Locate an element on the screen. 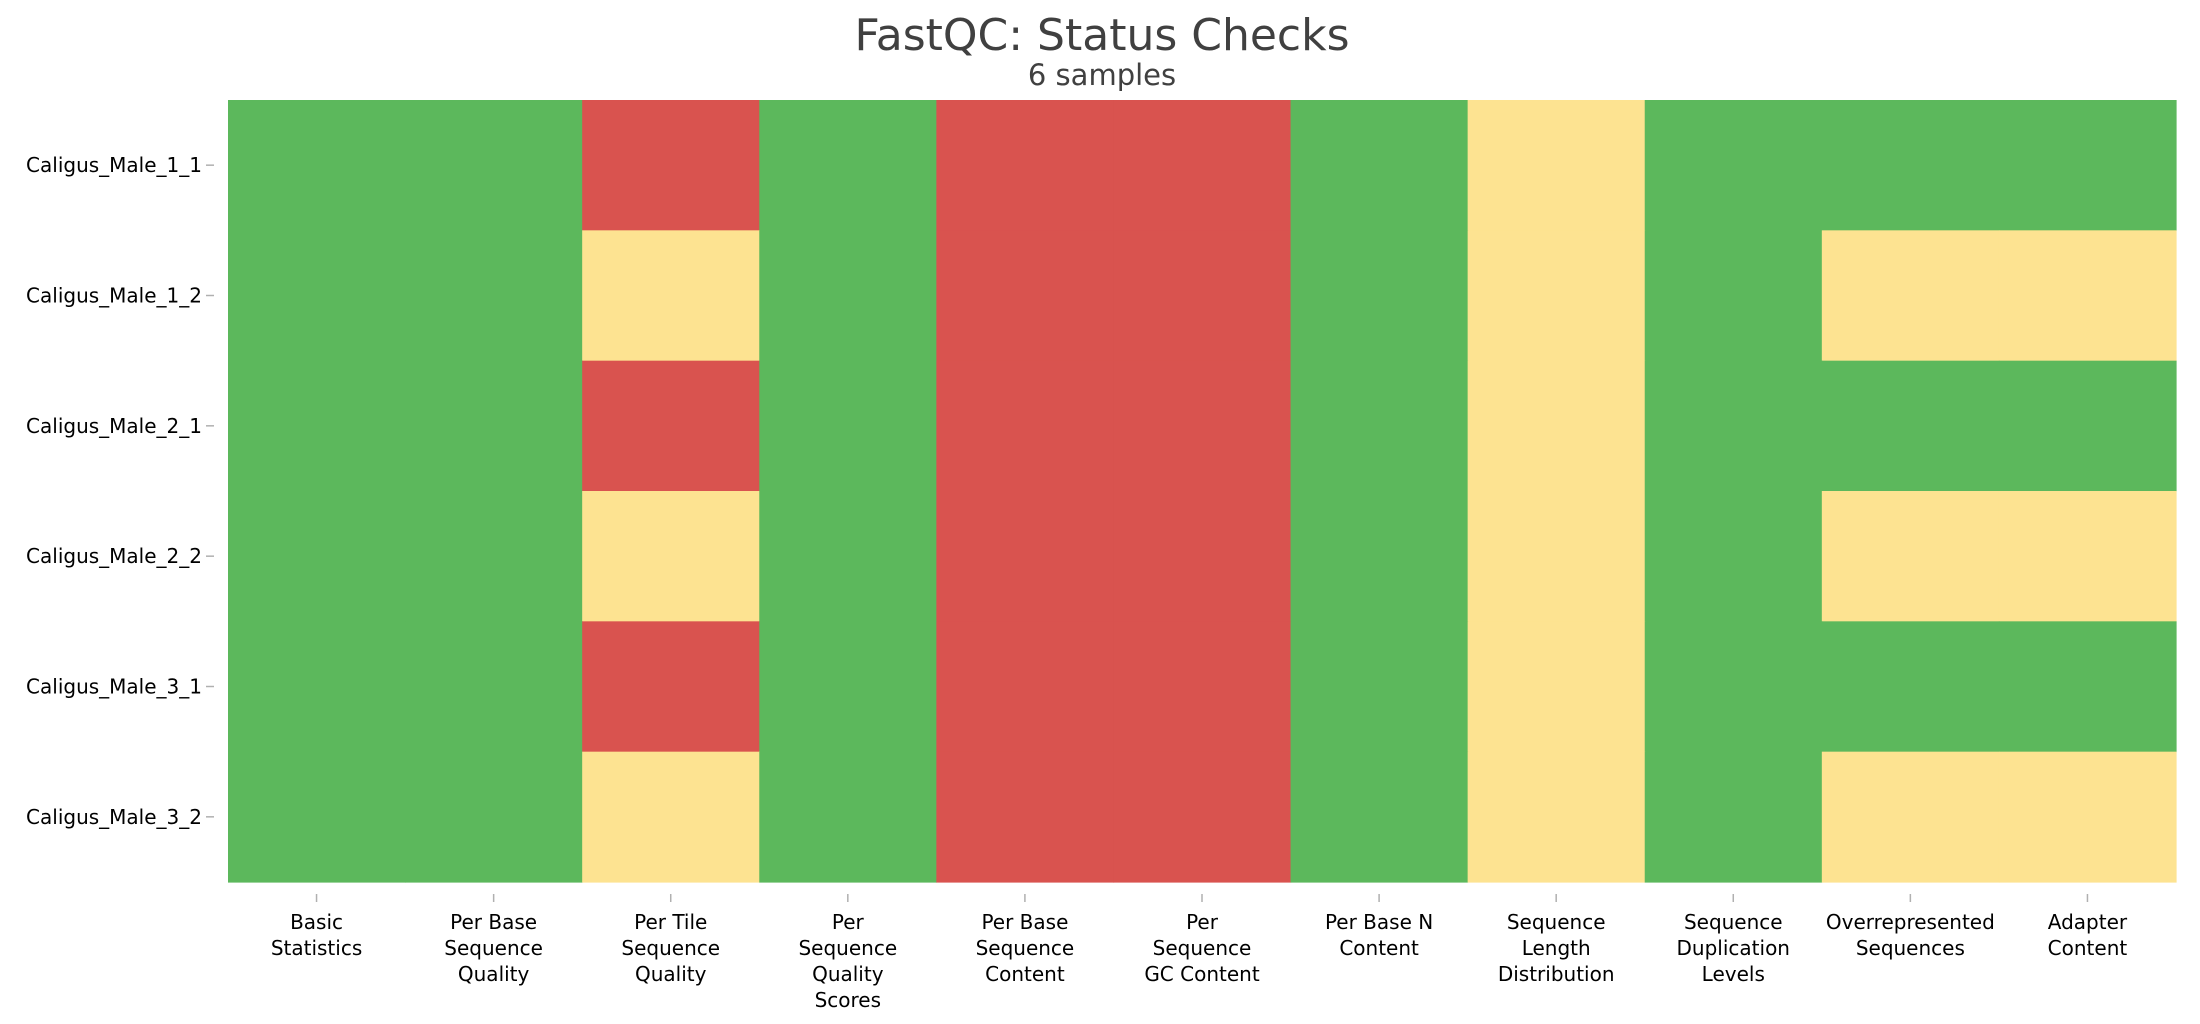 This screenshot has height=1024, width=2200. column-label-line: Per Tile is located at coordinates (670, 922).